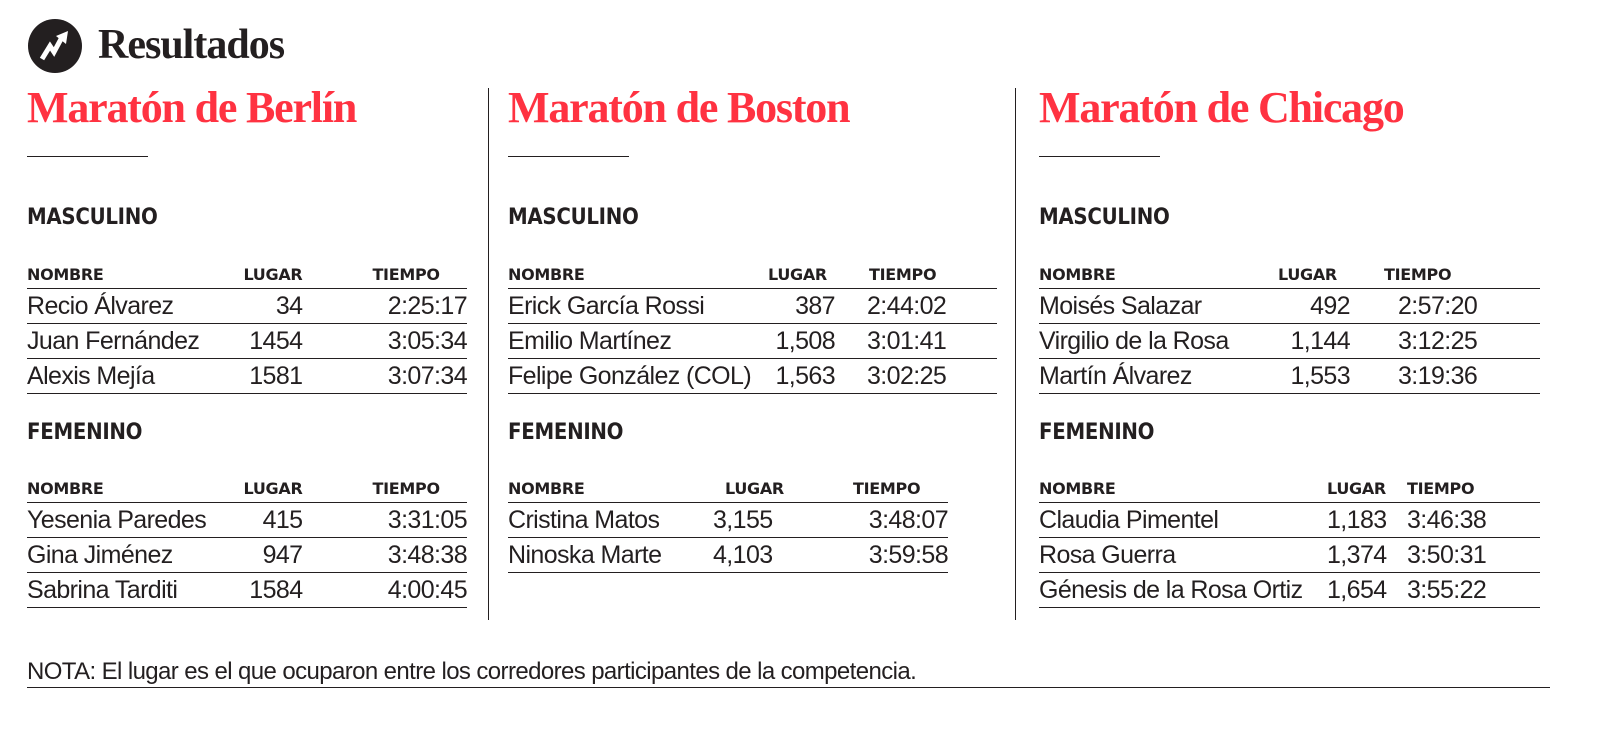 Image resolution: width=1614 pixels, height=729 pixels. What do you see at coordinates (247, 306) in the screenshot?
I see `table-row: Recio Álvarez 34 2:25:17` at bounding box center [247, 306].